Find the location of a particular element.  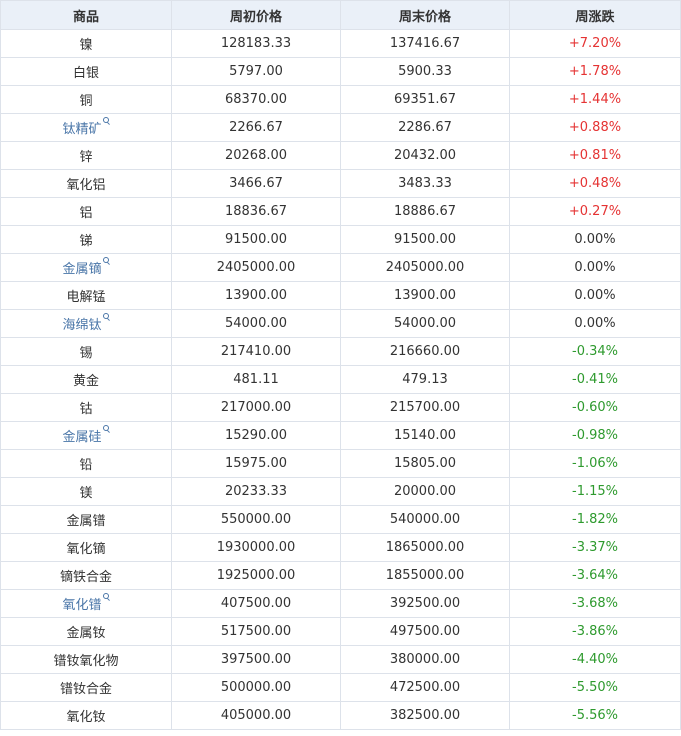

commodity-cell: 金属硅 is located at coordinates (86, 435).